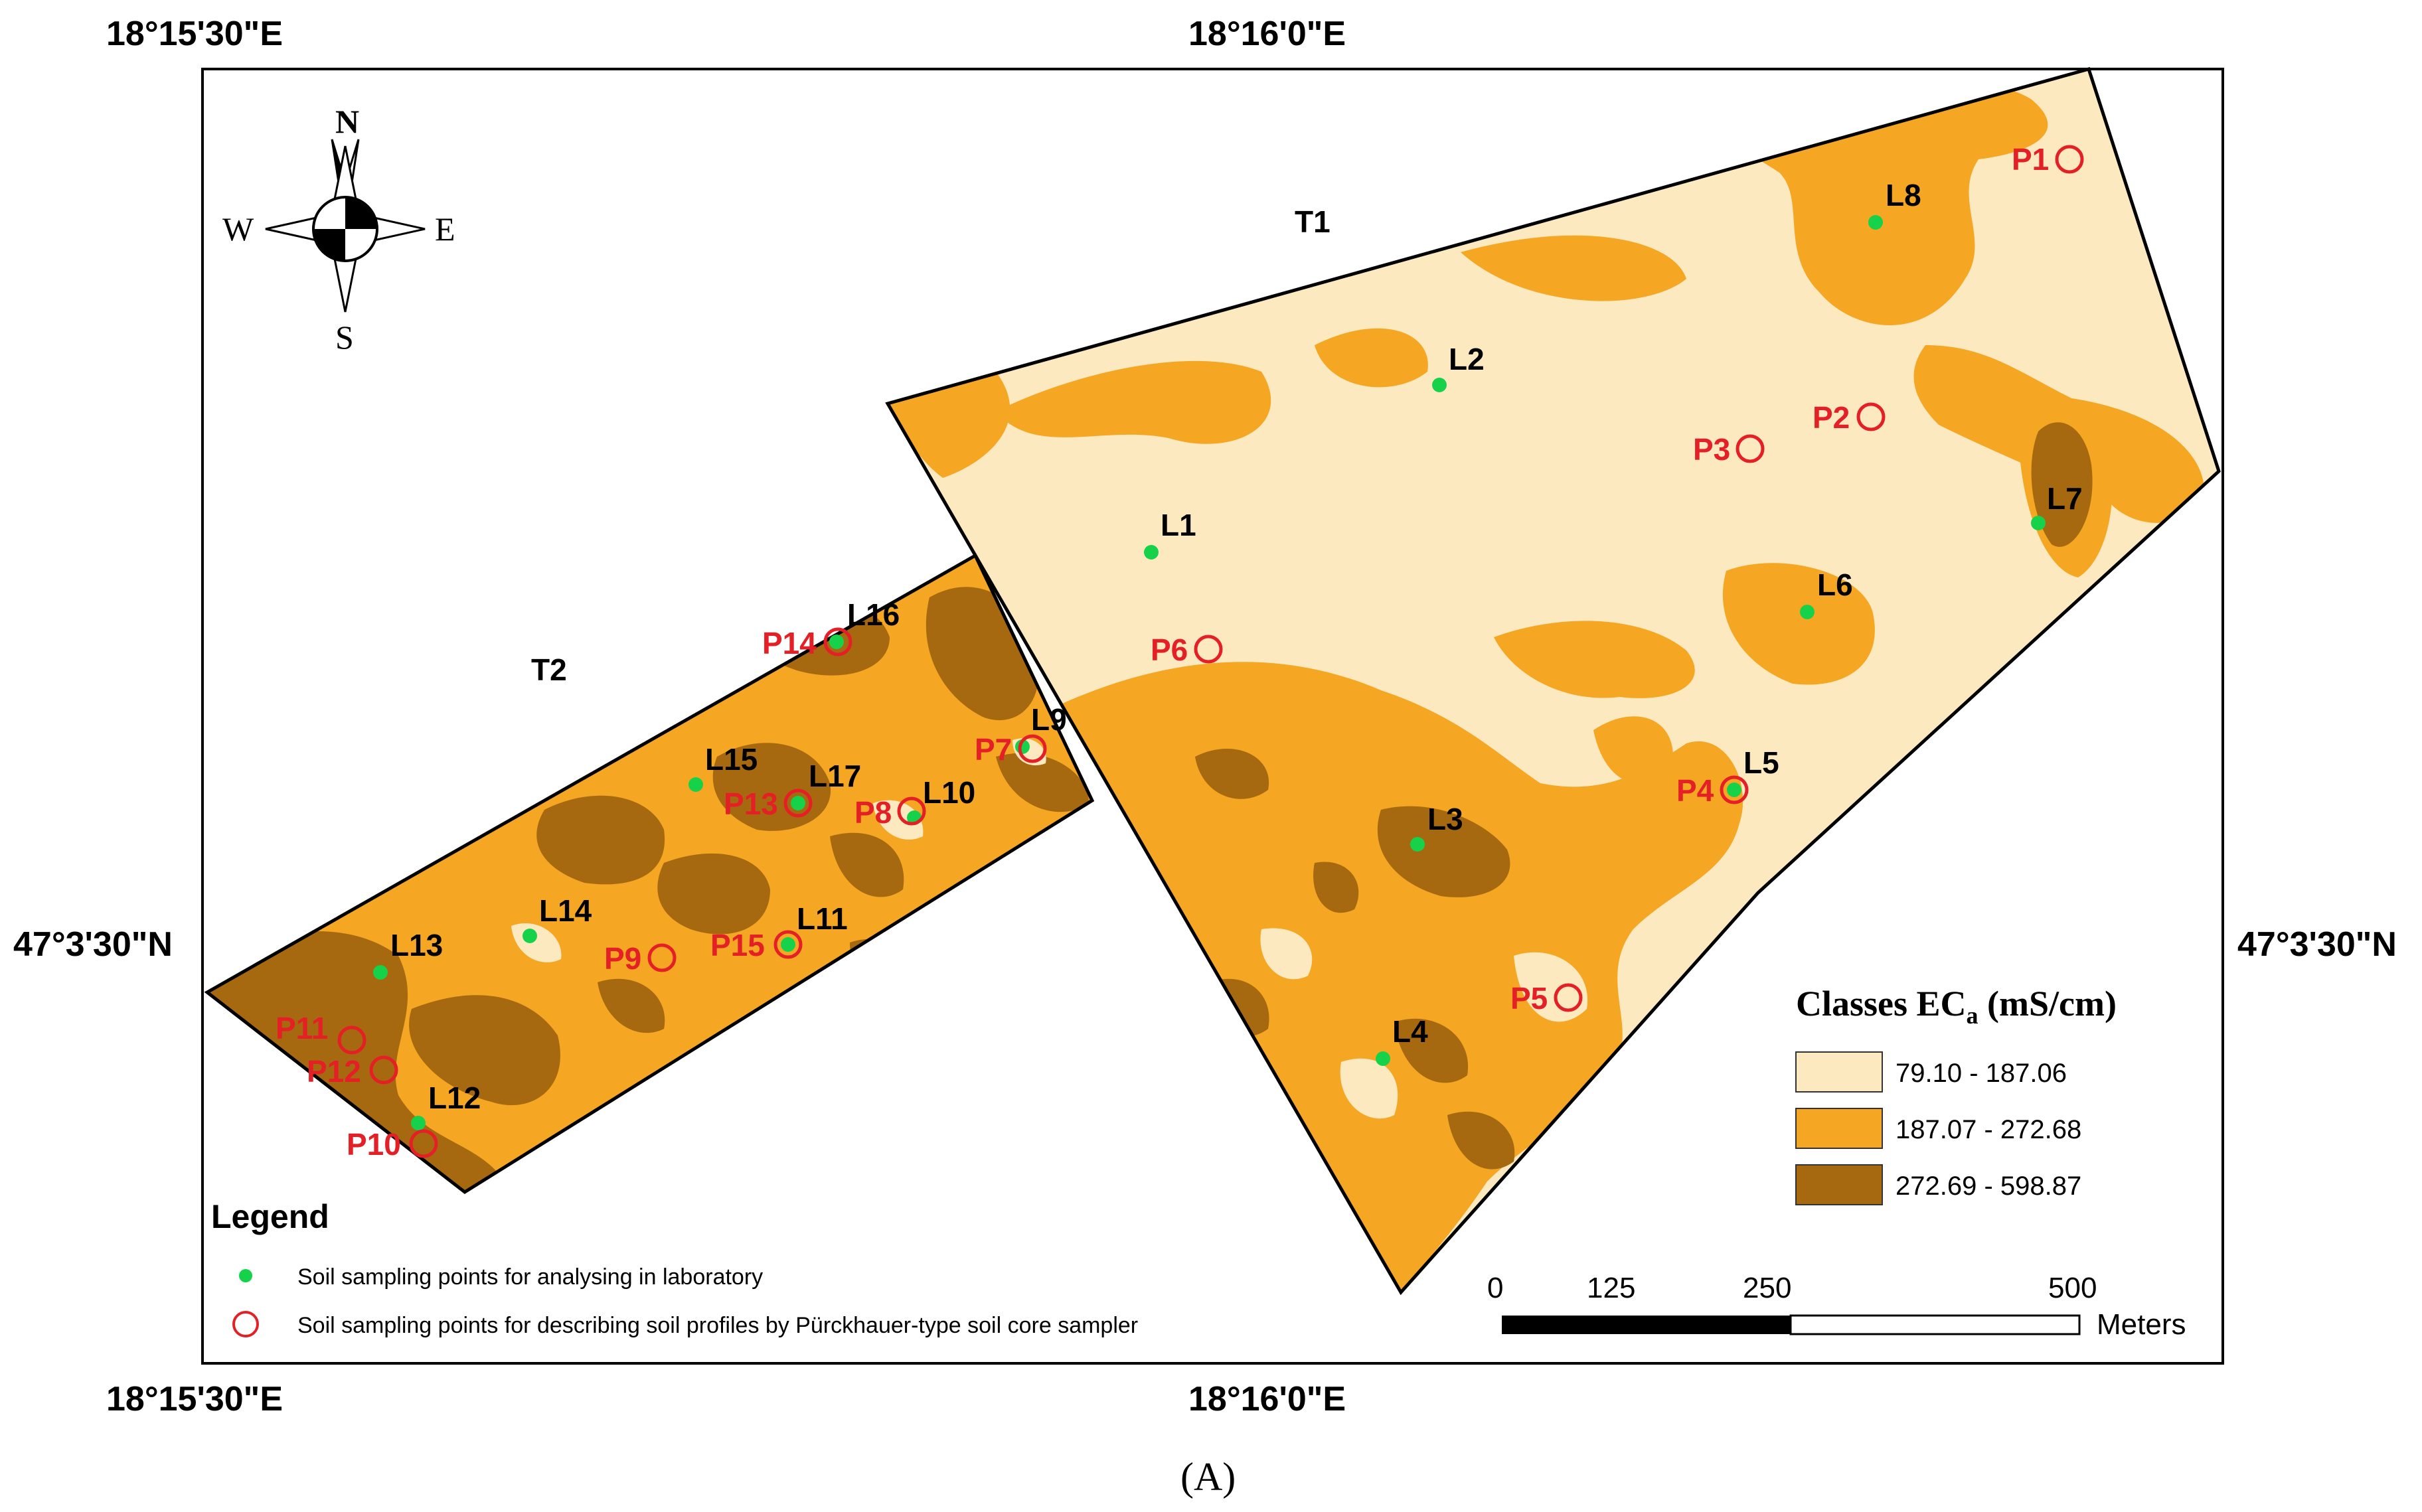 Image resolution: width=2422 pixels, height=1512 pixels. What do you see at coordinates (1410, 1031) in the screenshot?
I see `lab-label-l4: L4` at bounding box center [1410, 1031].